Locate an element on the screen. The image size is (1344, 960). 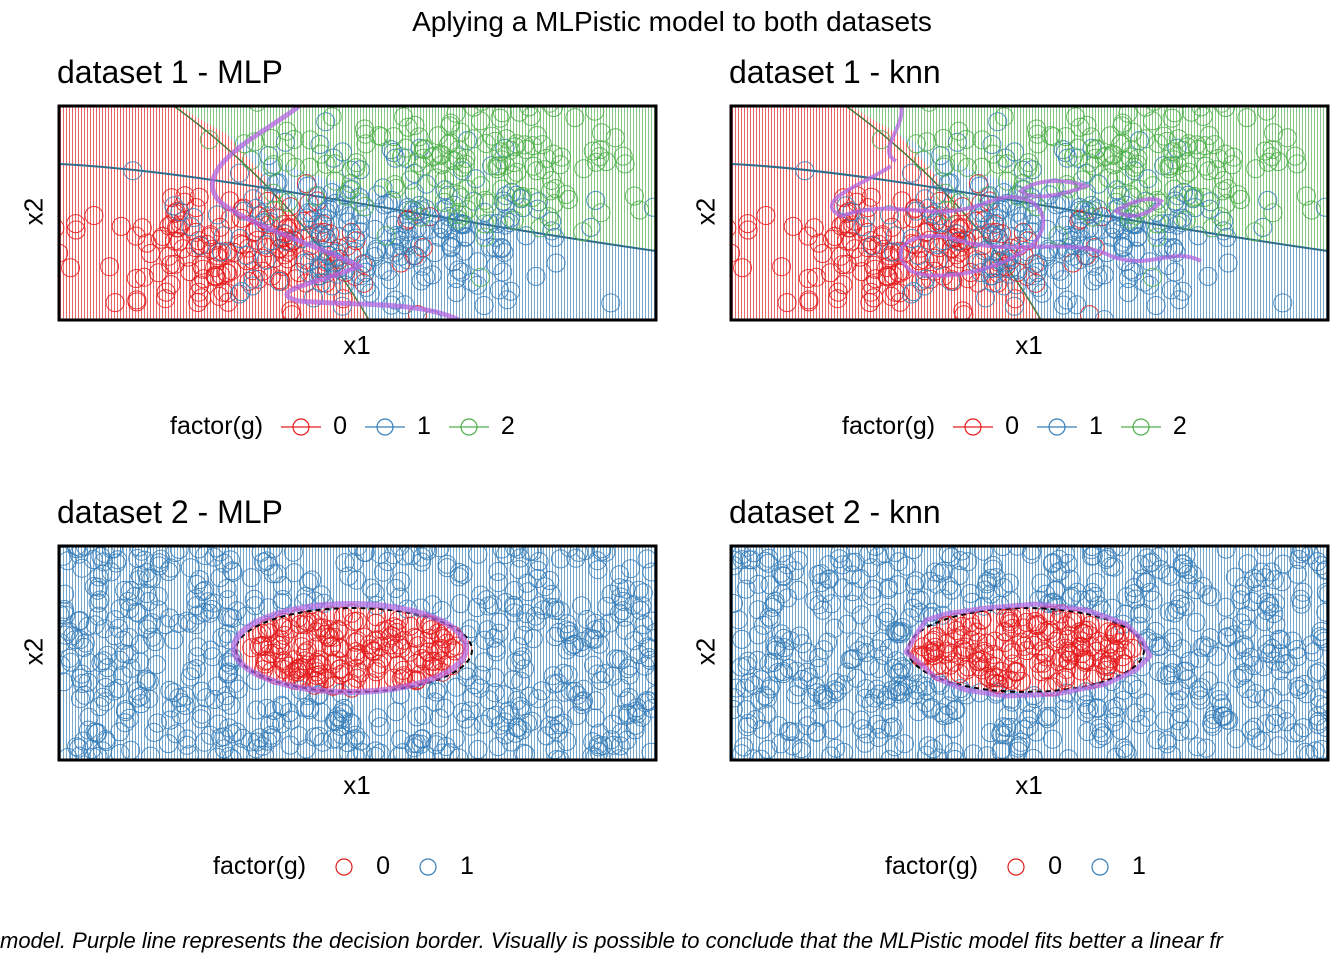
panel-title: dataset 1 - knn is located at coordinates (835, 72).